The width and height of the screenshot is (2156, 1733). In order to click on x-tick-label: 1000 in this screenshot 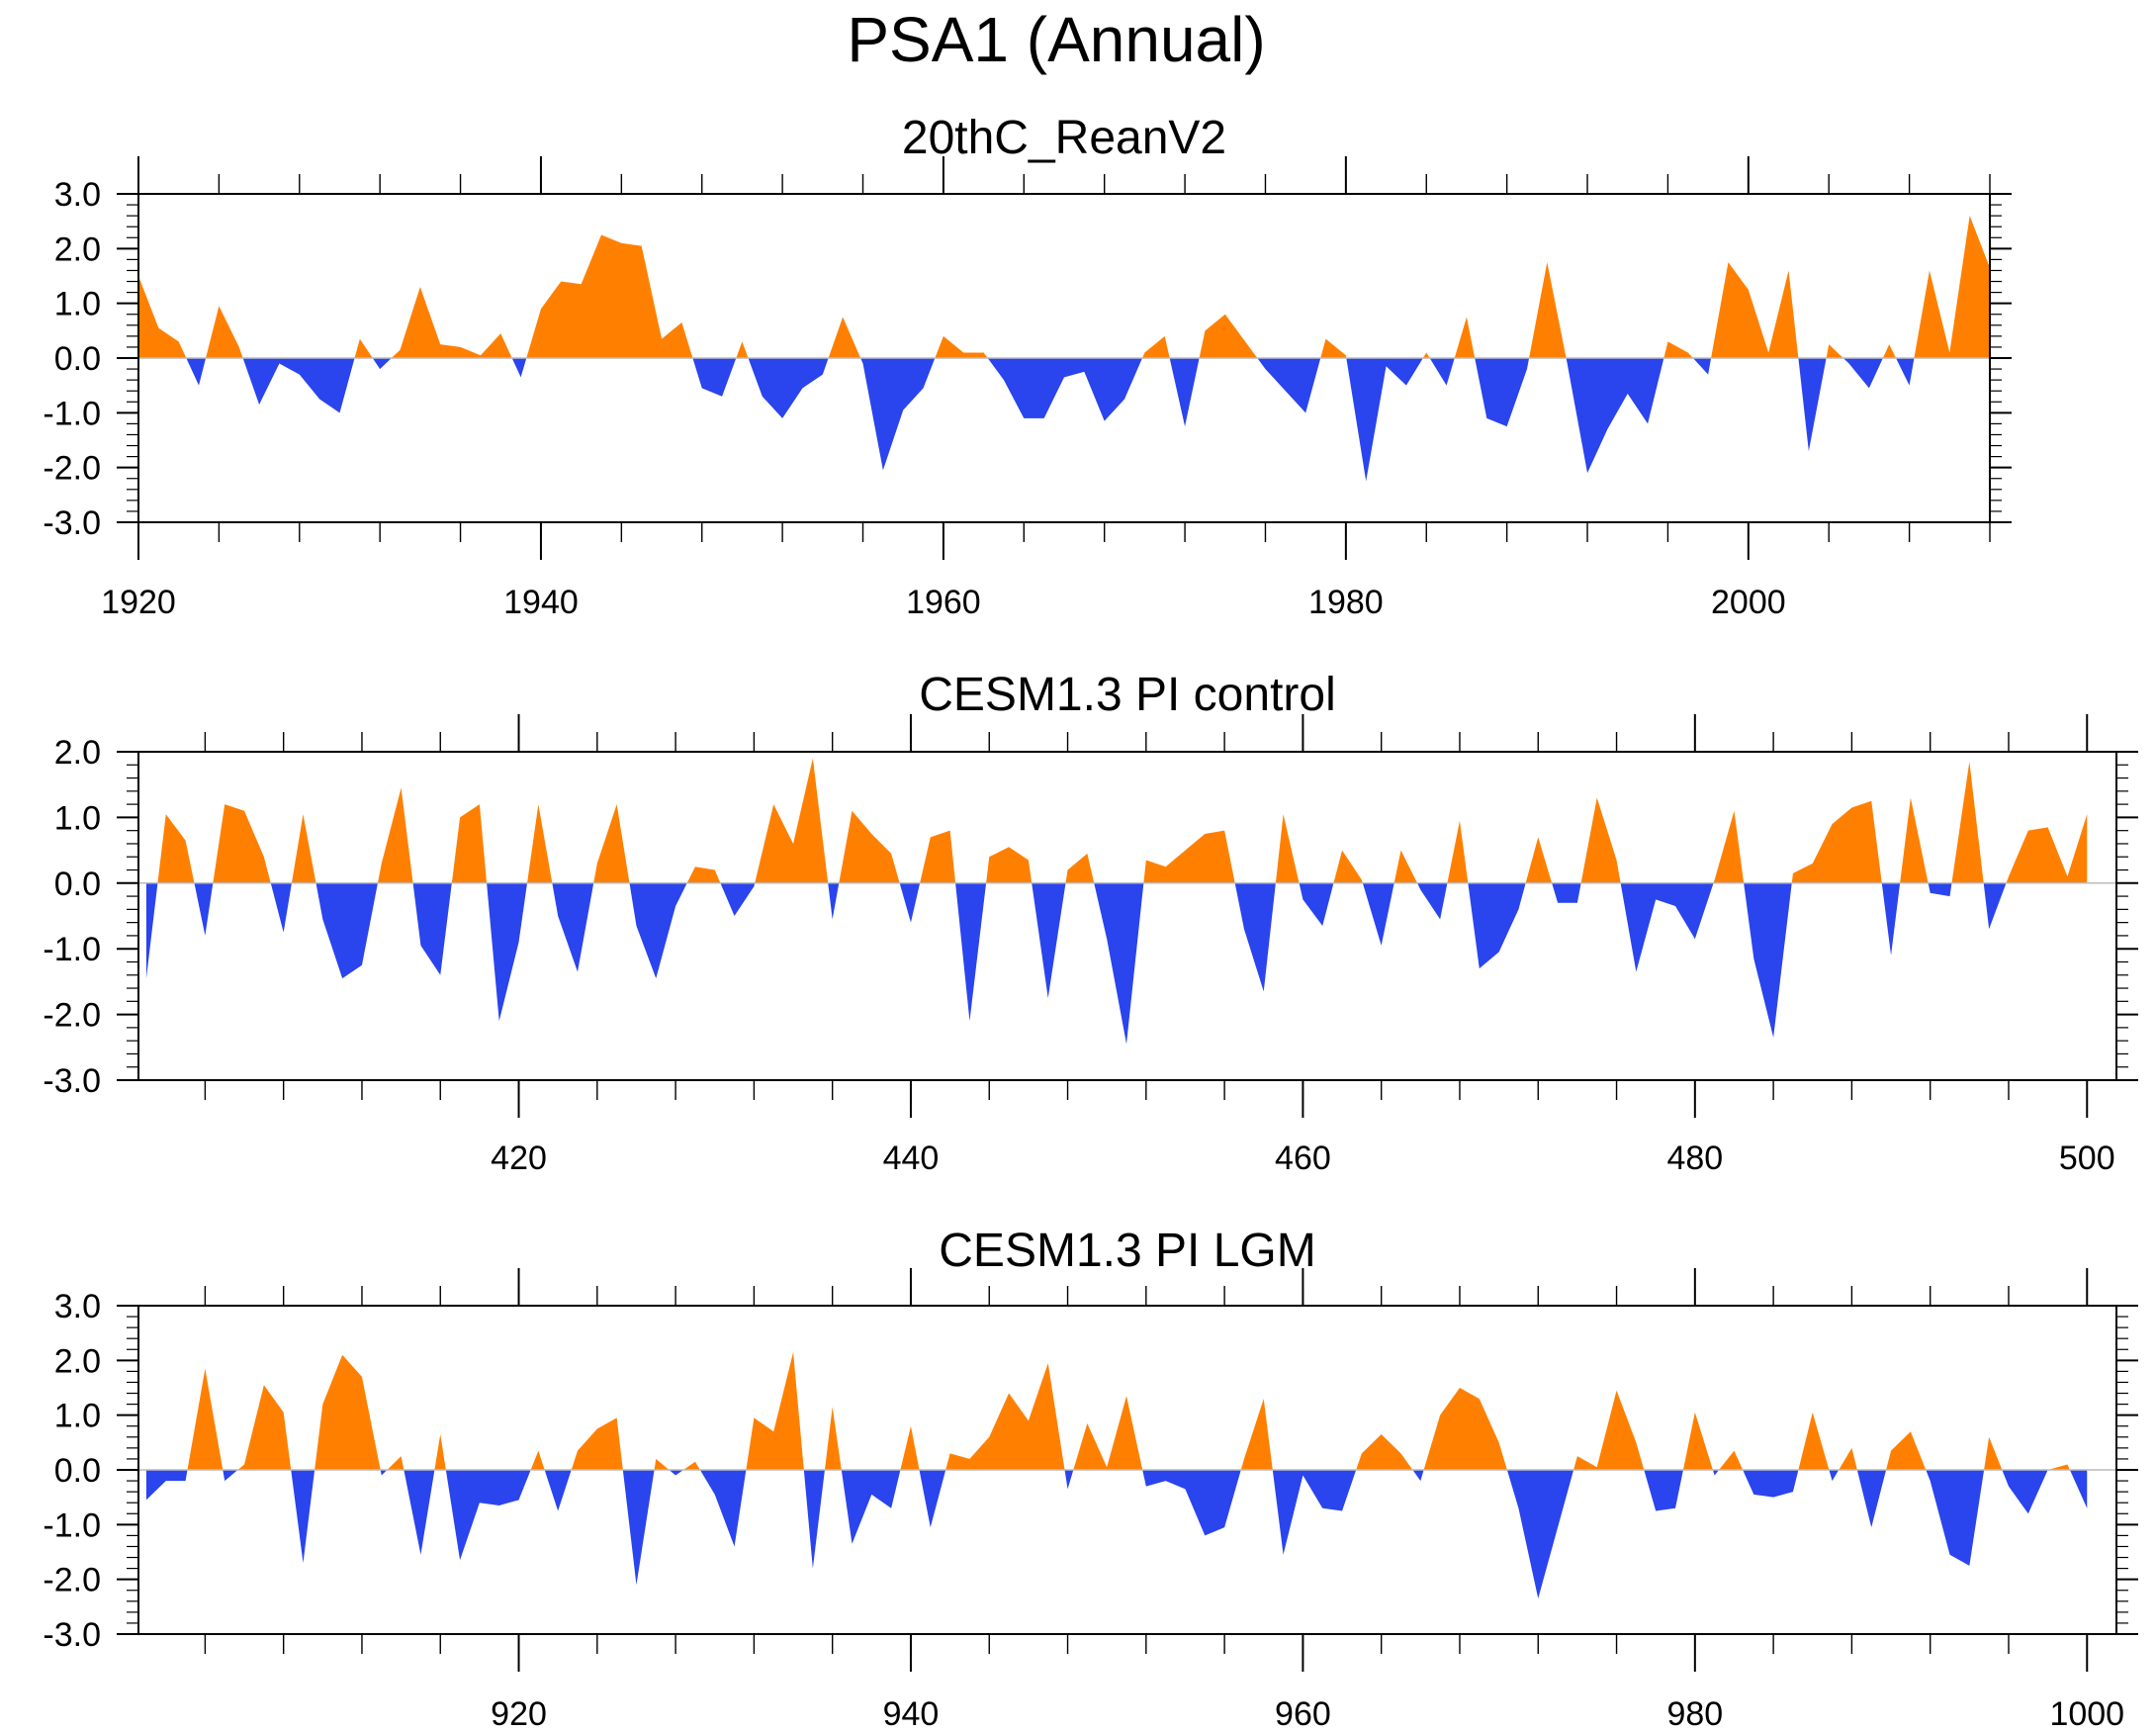, I will do `click(2086, 1714)`.